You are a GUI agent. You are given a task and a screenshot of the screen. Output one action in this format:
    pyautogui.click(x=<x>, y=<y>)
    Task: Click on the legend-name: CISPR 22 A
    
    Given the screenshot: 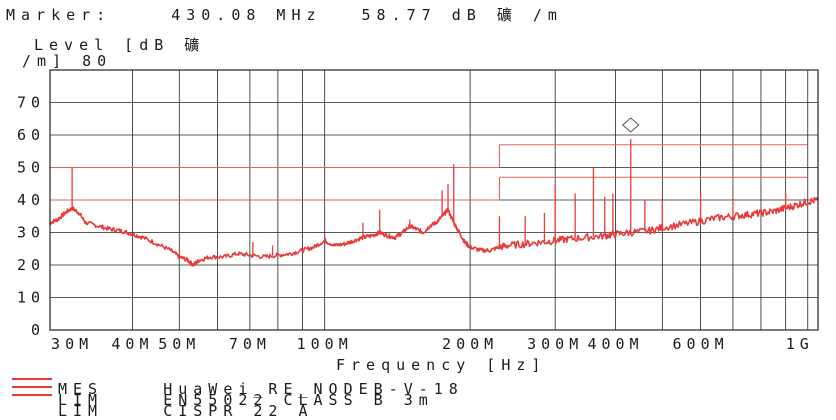 What is the action you would take?
    pyautogui.click(x=238, y=411)
    